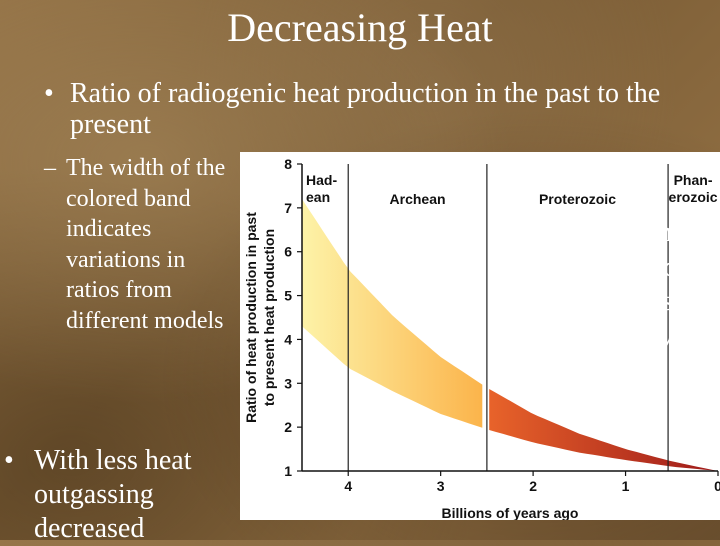  Describe the element at coordinates (288, 164) in the screenshot. I see `y-tick-label: 8` at that location.